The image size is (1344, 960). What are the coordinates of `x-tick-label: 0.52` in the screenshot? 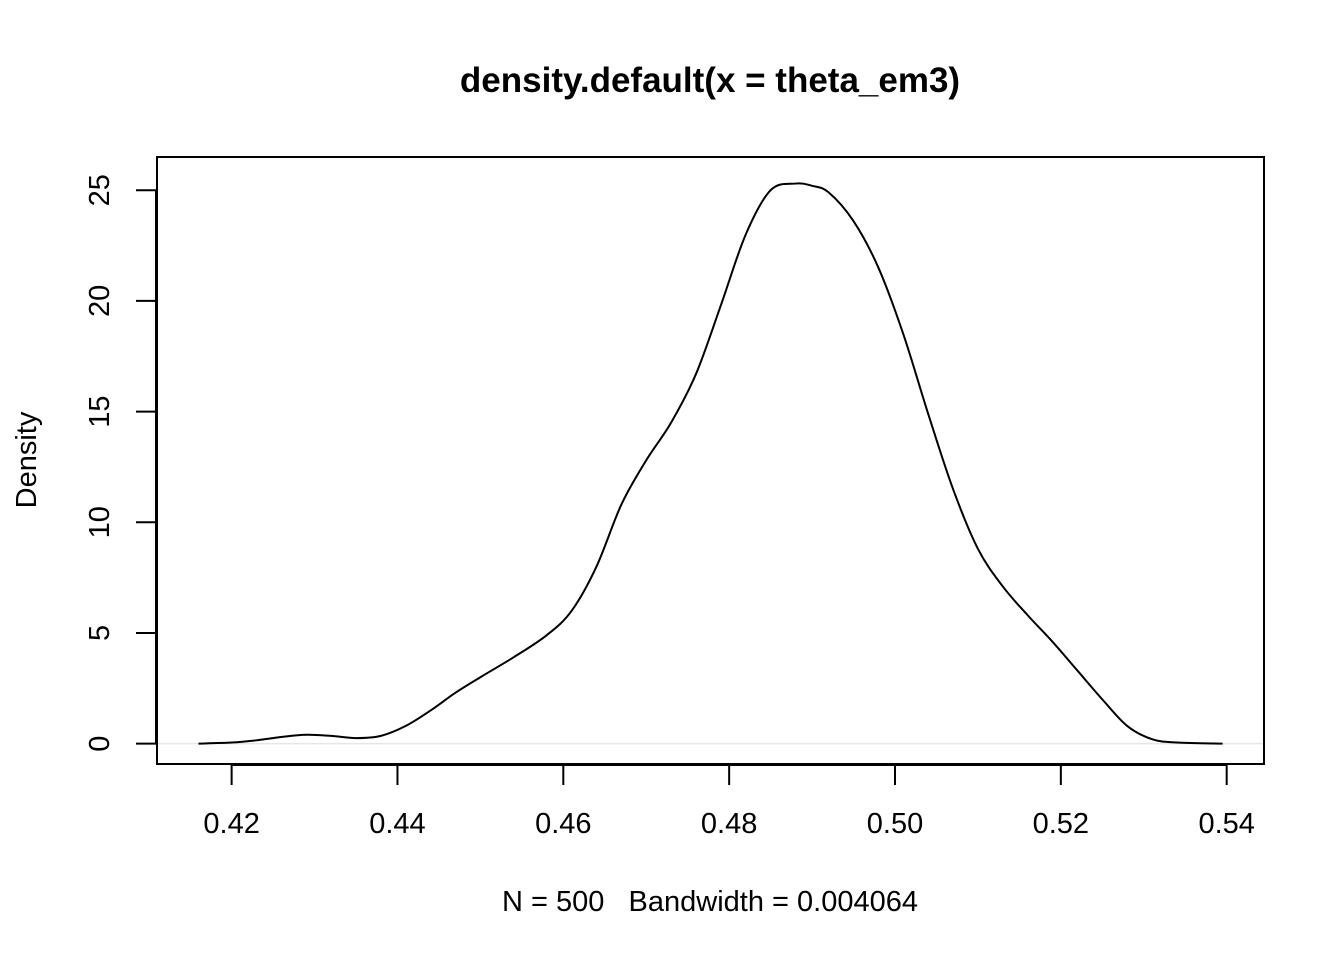 It's located at (1061, 824).